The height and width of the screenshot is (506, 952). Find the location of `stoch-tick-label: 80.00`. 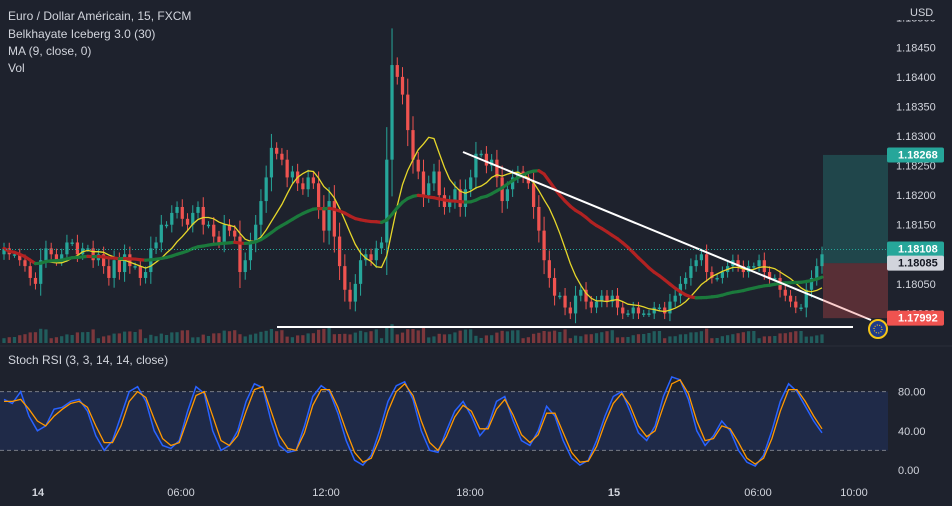

stoch-tick-label: 80.00 is located at coordinates (912, 393).